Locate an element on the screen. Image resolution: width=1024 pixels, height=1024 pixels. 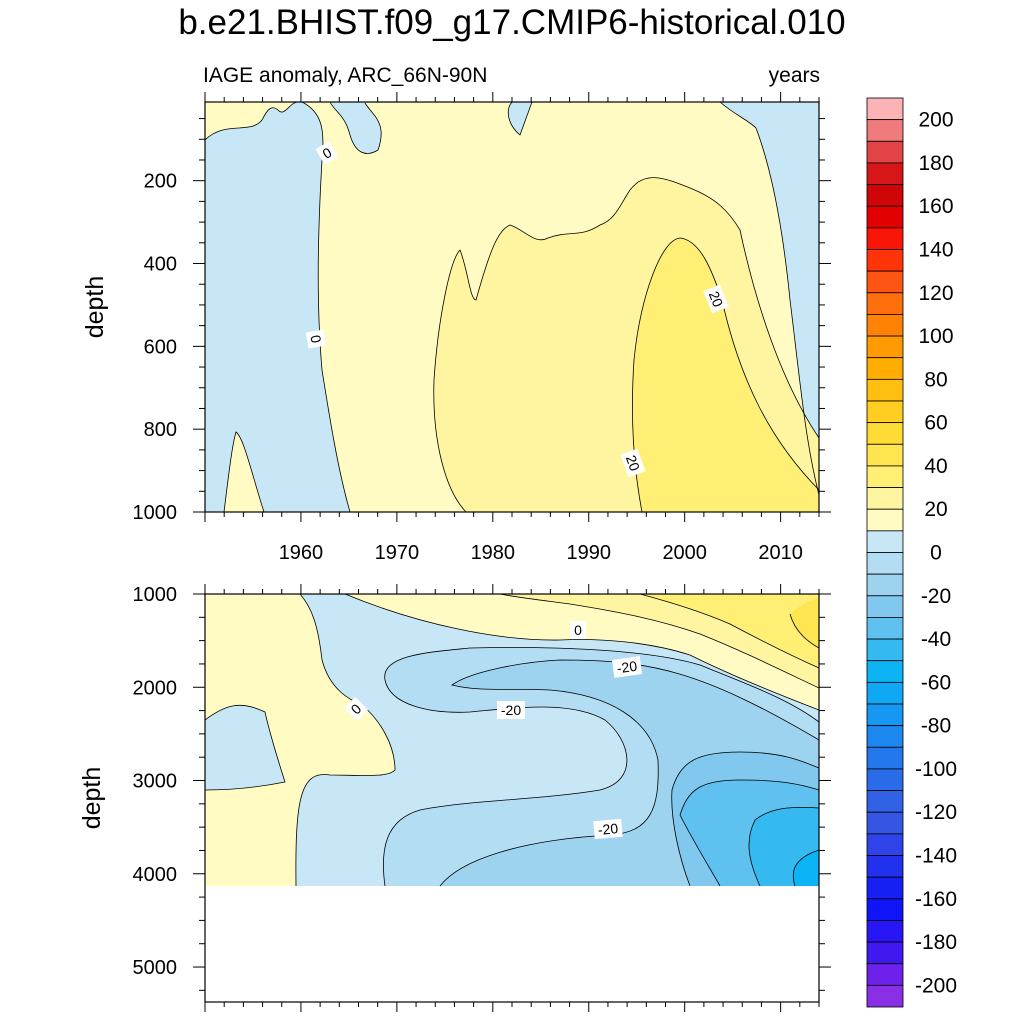
y-tick-label: 600 is located at coordinates (160, 347).